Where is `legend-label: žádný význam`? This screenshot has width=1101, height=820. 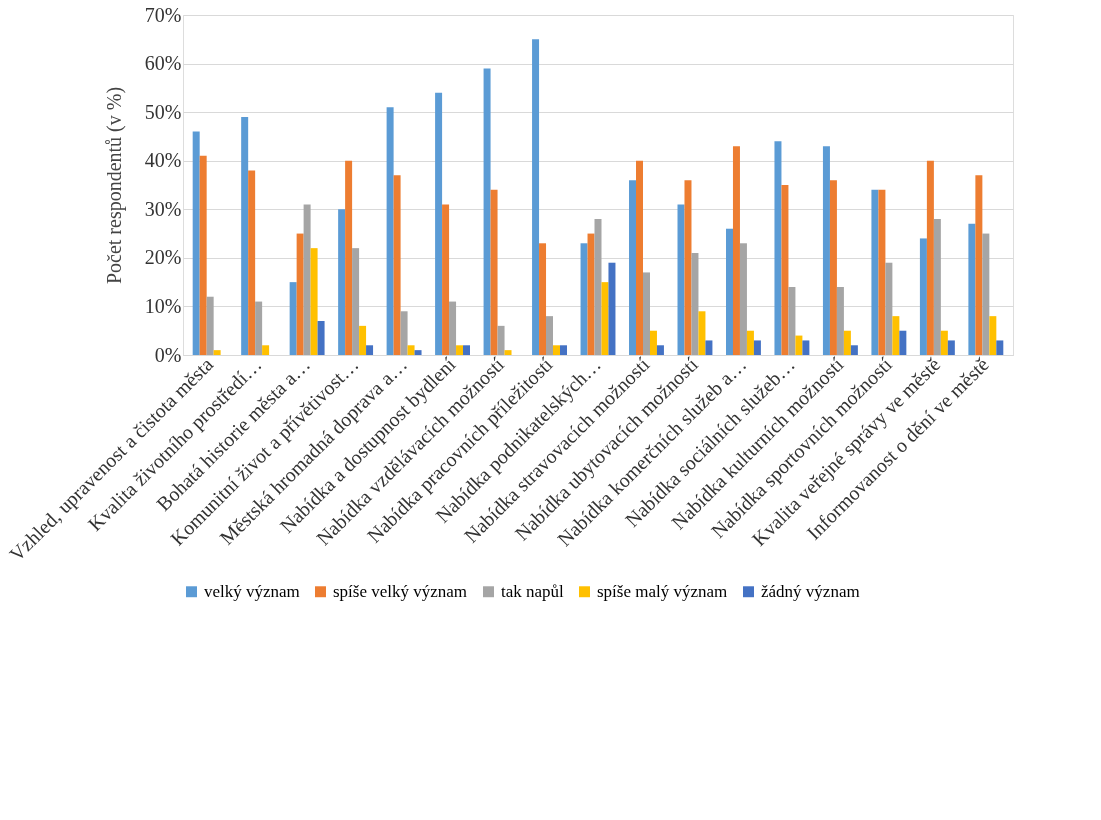 legend-label: žádný význam is located at coordinates (810, 591).